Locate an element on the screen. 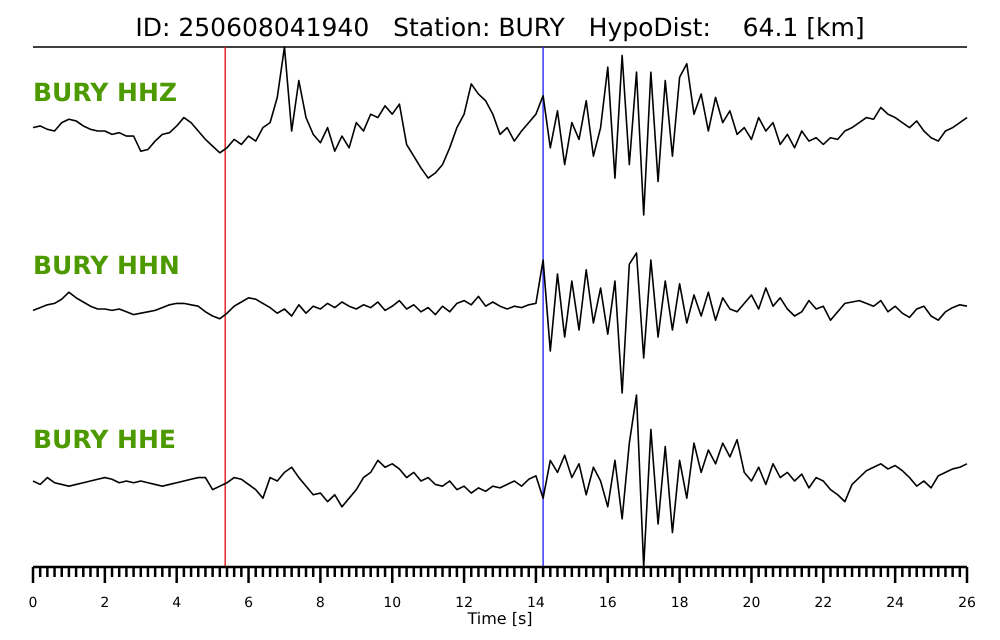 This screenshot has height=640, width=1000. x-tick-label: 0 is located at coordinates (33, 603).